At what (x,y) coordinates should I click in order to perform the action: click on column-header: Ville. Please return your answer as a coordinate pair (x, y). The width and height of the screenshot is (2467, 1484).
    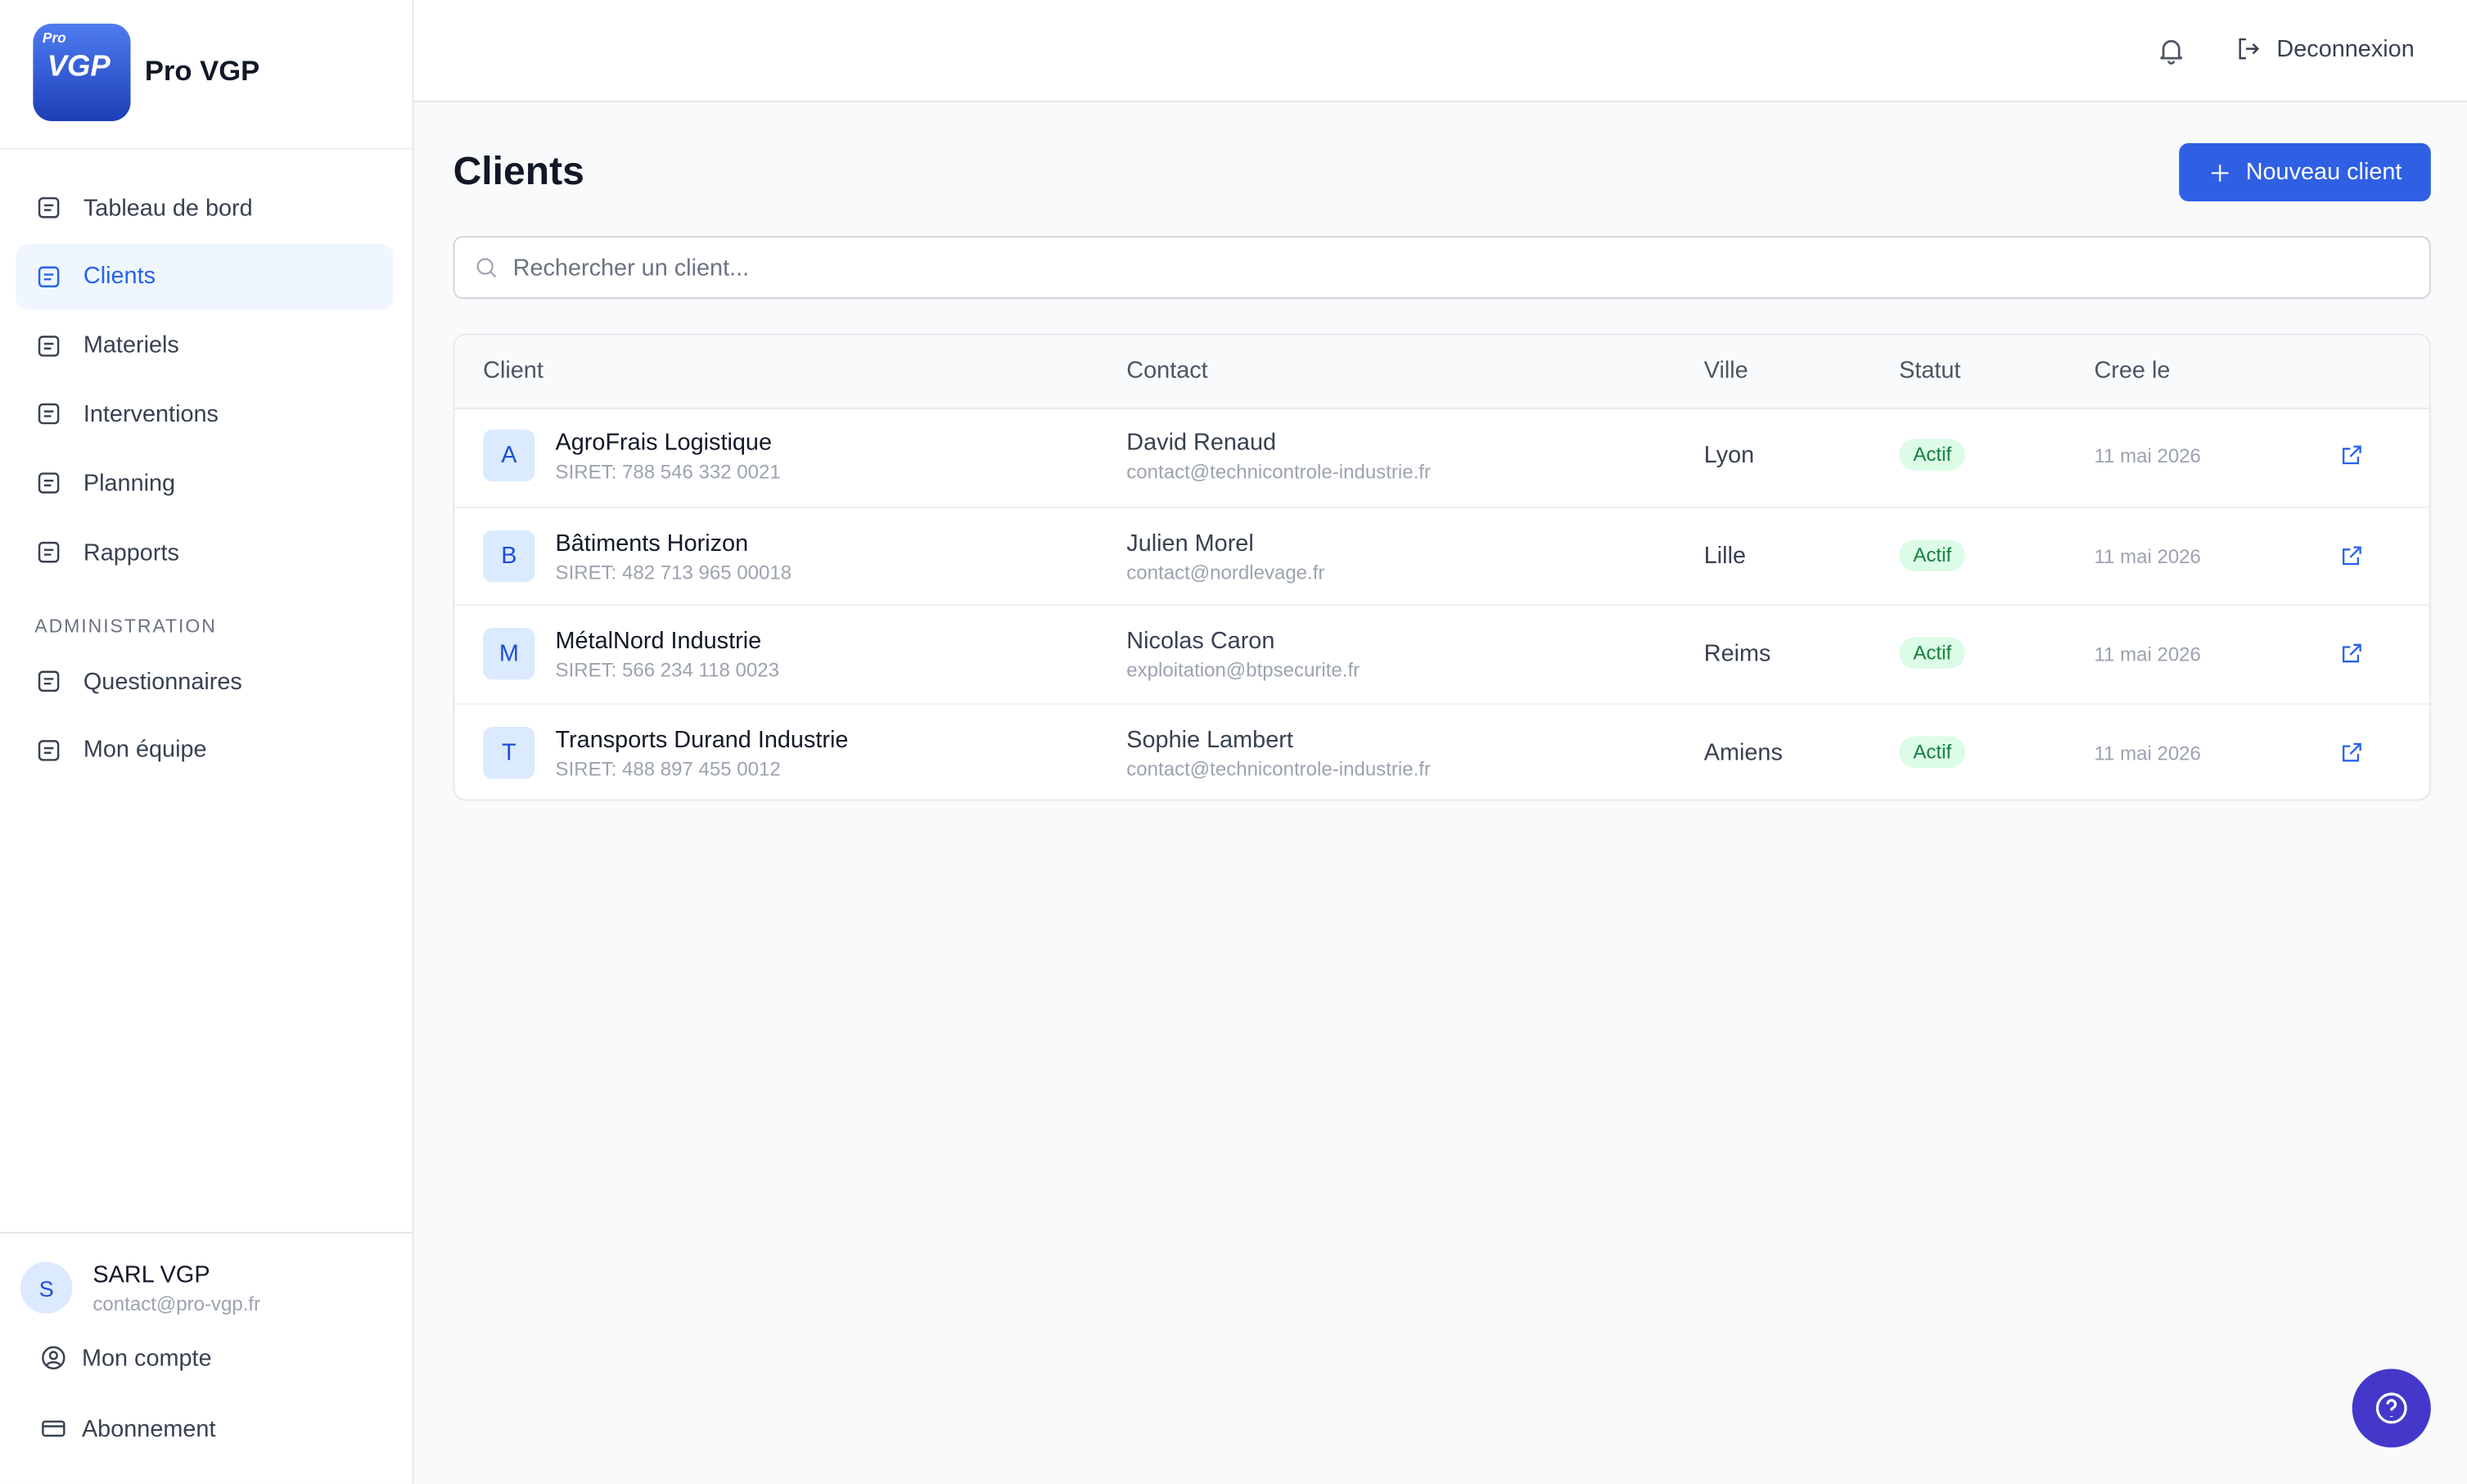
    Looking at the image, I should click on (1725, 371).